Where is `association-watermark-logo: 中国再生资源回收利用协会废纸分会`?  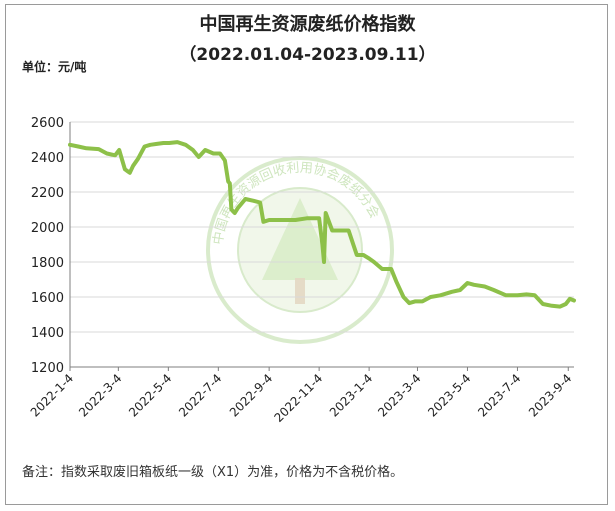
association-watermark-logo: 中国再生资源回收利用协会废纸分会 is located at coordinates (300, 250).